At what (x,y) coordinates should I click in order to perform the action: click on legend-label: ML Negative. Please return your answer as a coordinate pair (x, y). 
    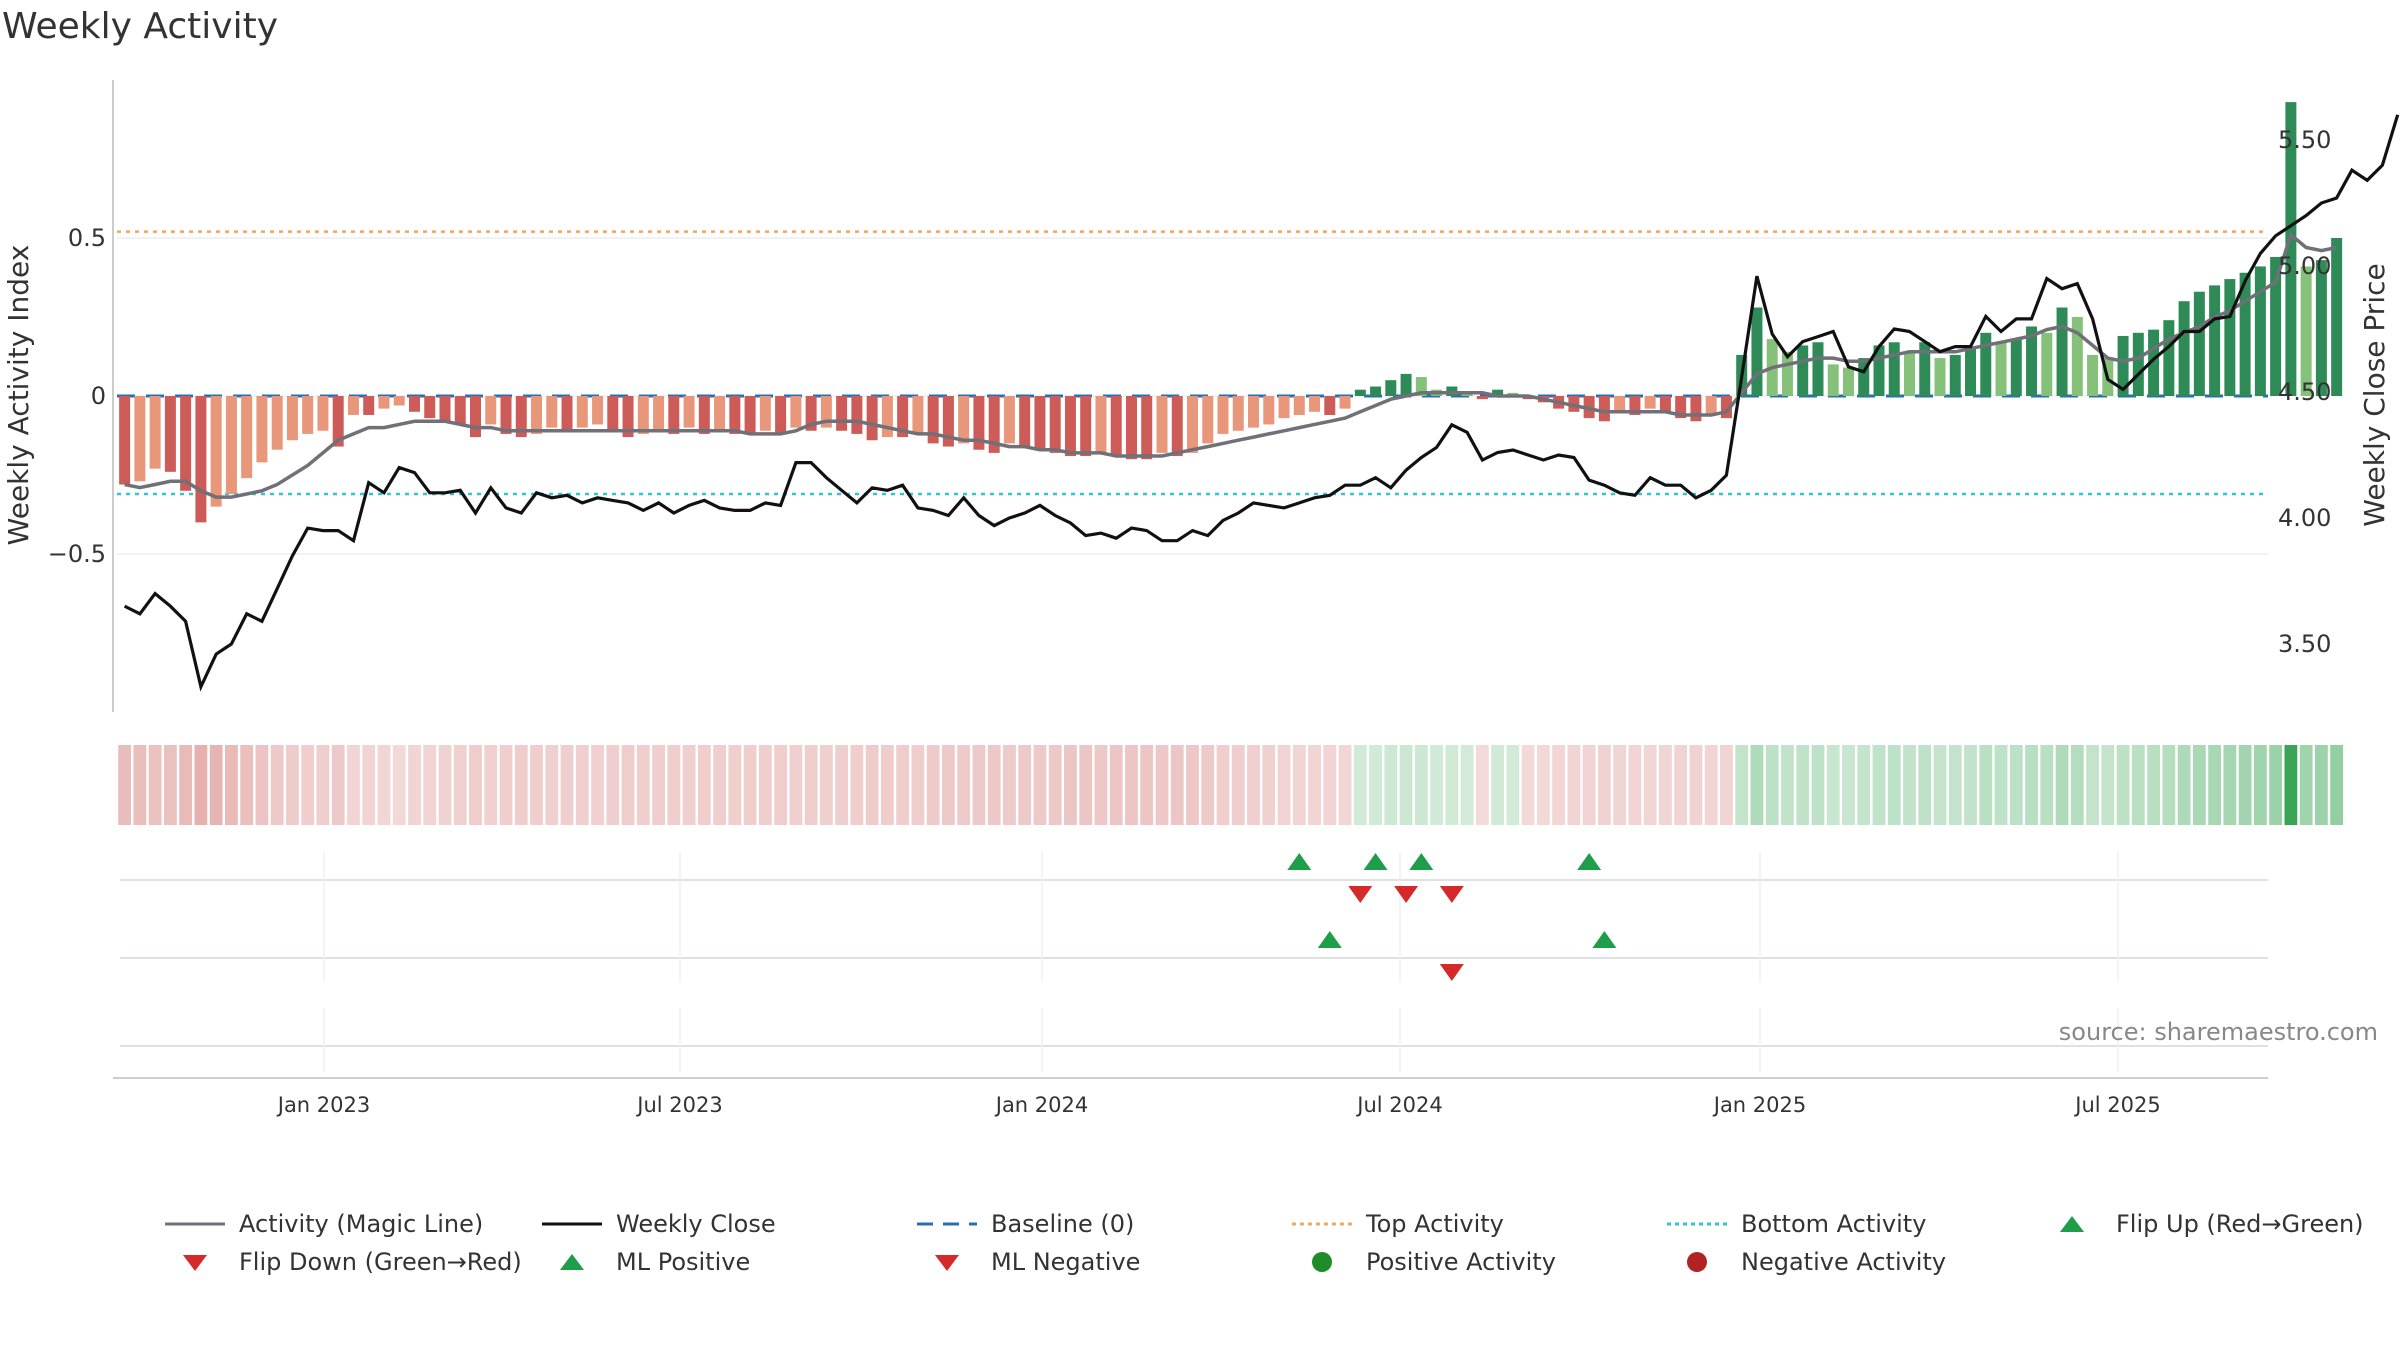
    Looking at the image, I should click on (1066, 1262).